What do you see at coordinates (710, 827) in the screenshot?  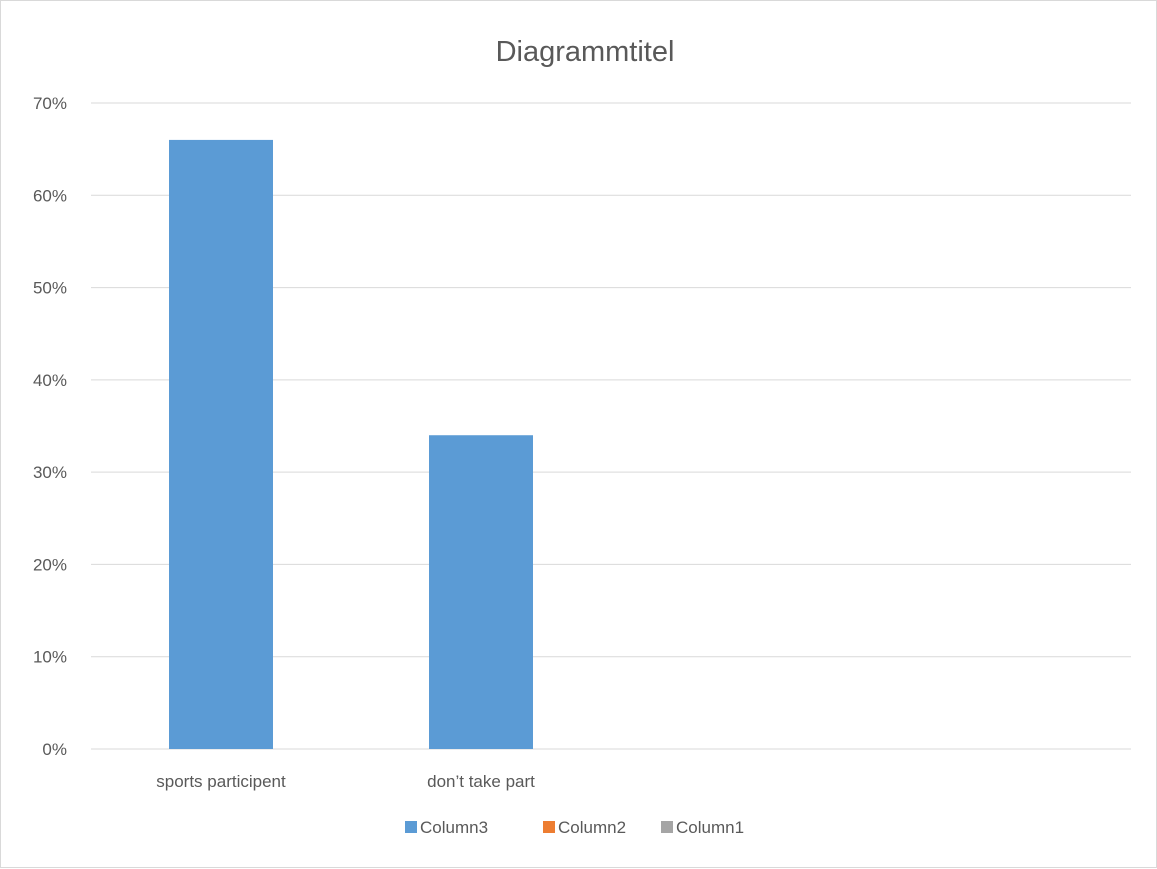 I see `legend-label: Column1` at bounding box center [710, 827].